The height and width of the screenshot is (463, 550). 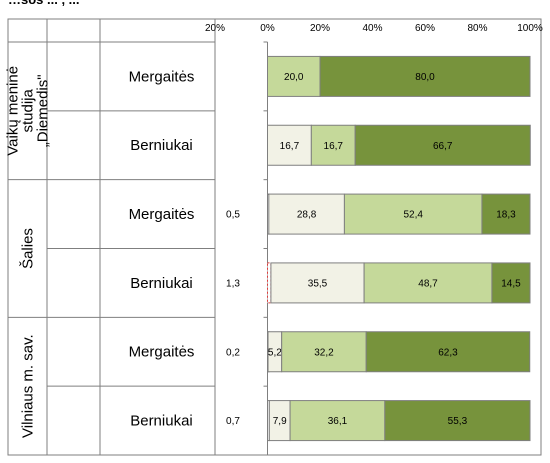 I want to click on data-label: 62,3, so click(x=448, y=352).